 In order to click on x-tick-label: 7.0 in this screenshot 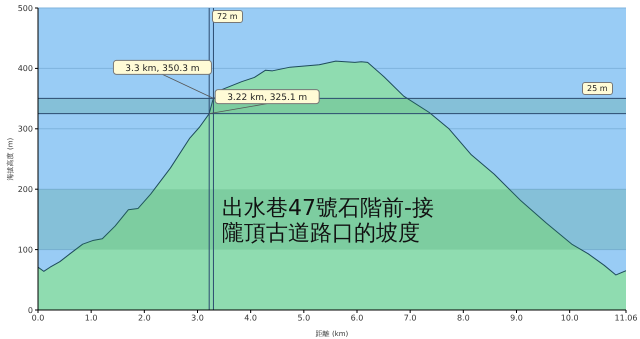, I will do `click(410, 318)`.